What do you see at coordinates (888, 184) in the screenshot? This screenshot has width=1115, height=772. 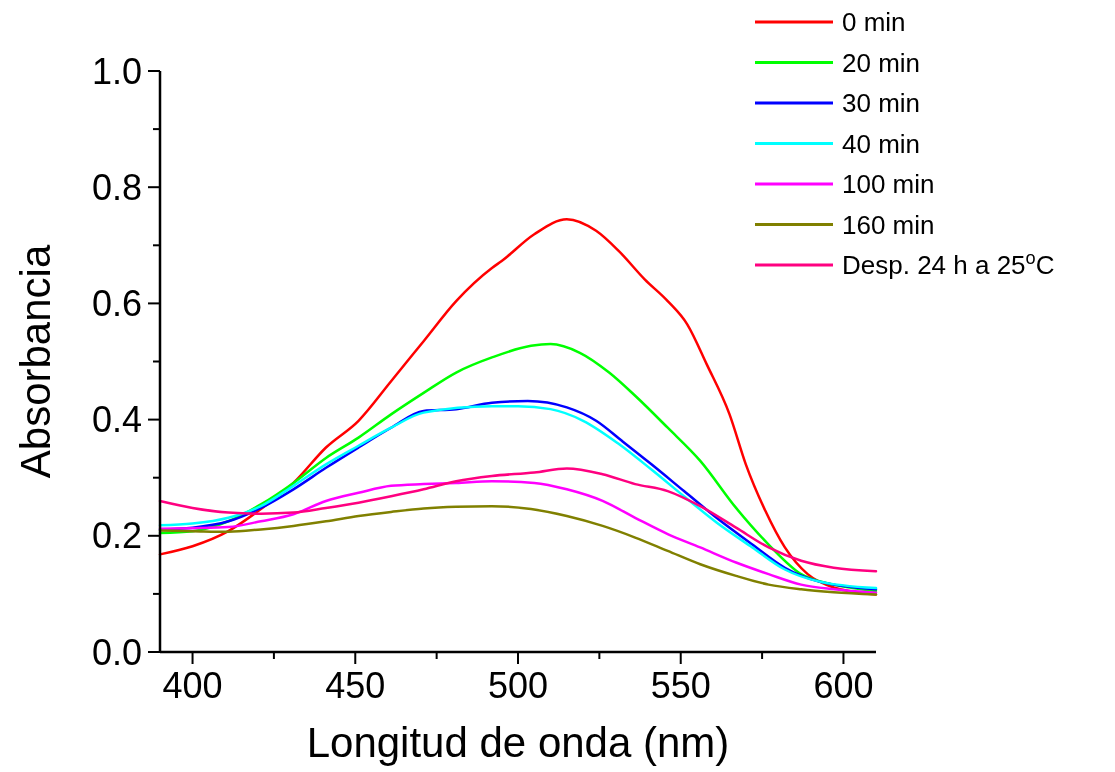 I see `legend-label: 100 min` at bounding box center [888, 184].